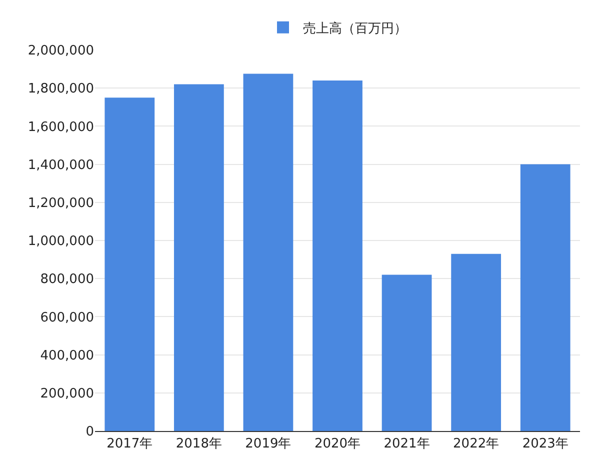 The width and height of the screenshot is (600, 466). I want to click on y-tick-label: 1,400,000, so click(61, 165).